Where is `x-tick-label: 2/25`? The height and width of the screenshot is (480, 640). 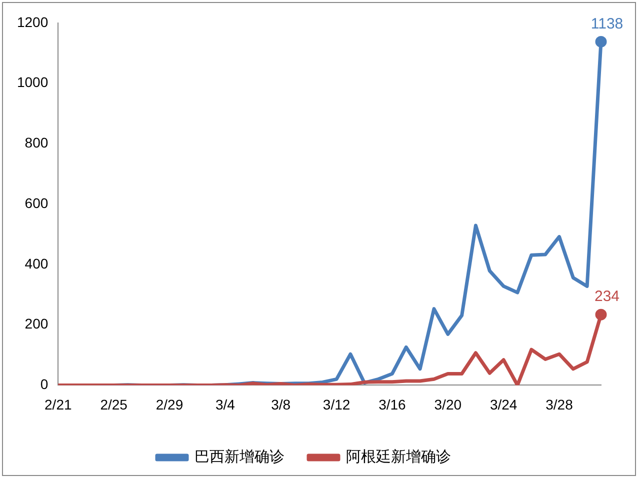 x-tick-label: 2/25 is located at coordinates (114, 404).